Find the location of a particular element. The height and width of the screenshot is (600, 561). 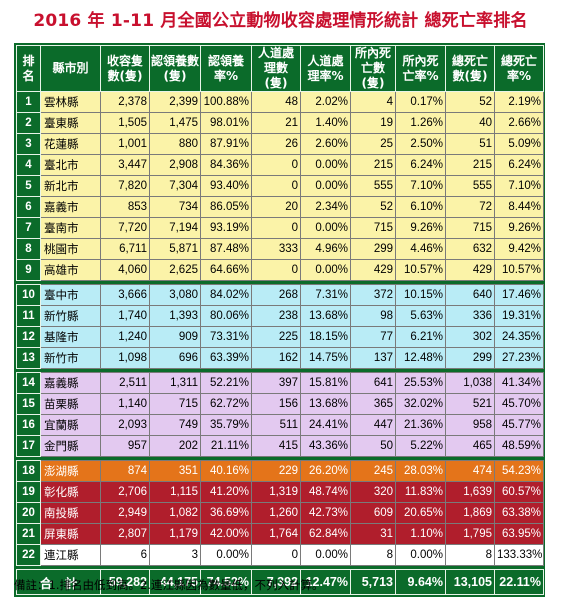

total-death-rate-cell: 7.10% is located at coordinates (519, 186).